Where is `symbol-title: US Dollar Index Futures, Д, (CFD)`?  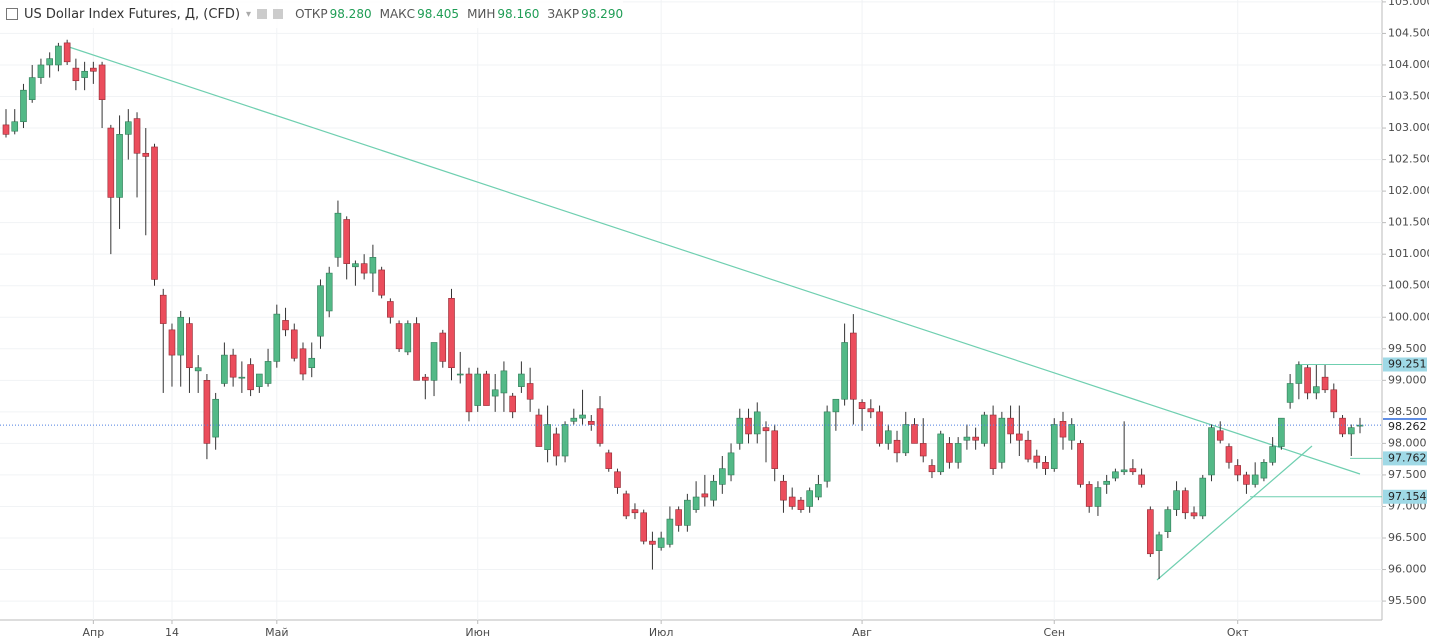
symbol-title: US Dollar Index Futures, Д, (CFD) is located at coordinates (132, 14).